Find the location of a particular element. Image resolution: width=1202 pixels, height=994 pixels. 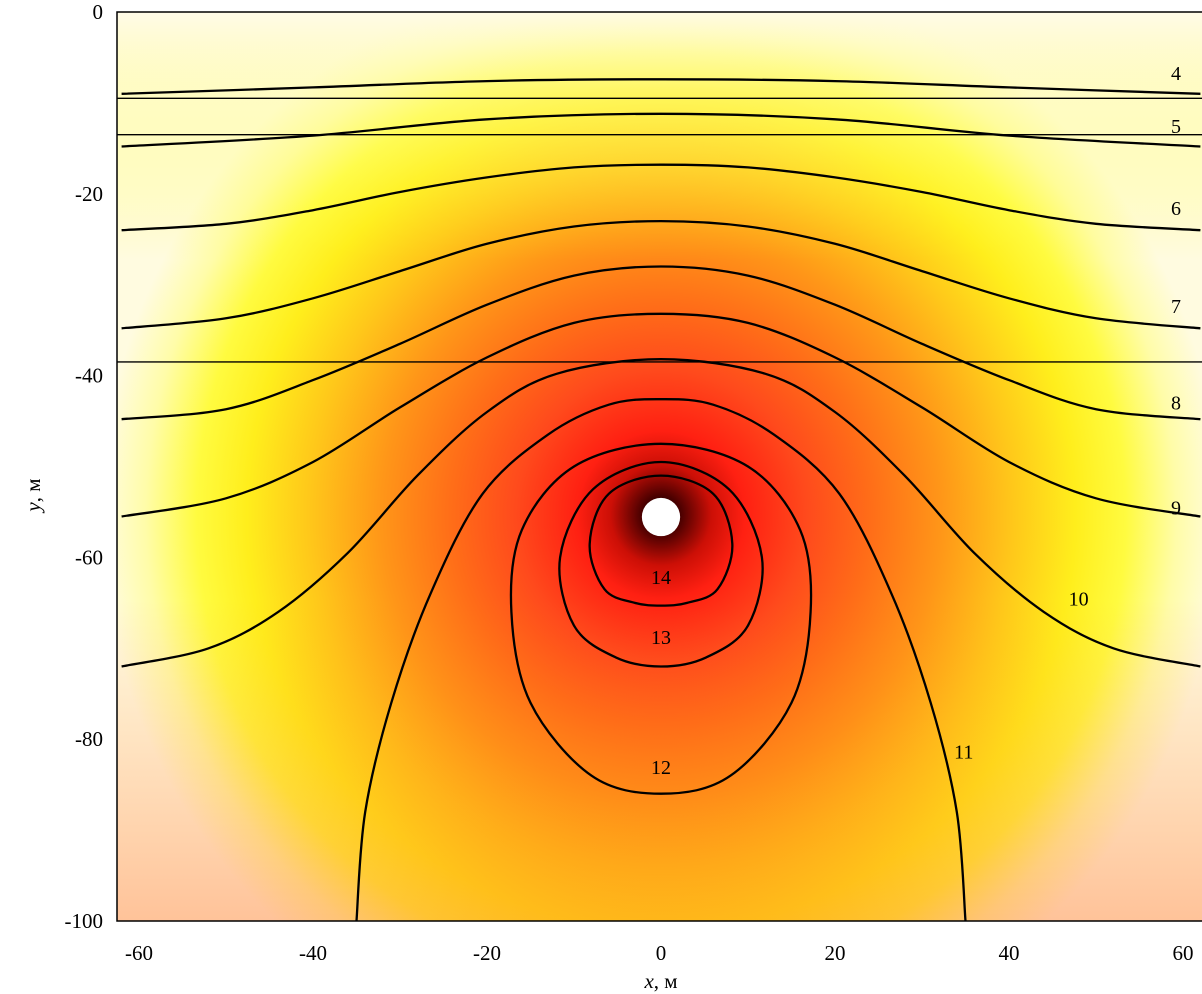

x-axis-var: x is located at coordinates (648, 981).